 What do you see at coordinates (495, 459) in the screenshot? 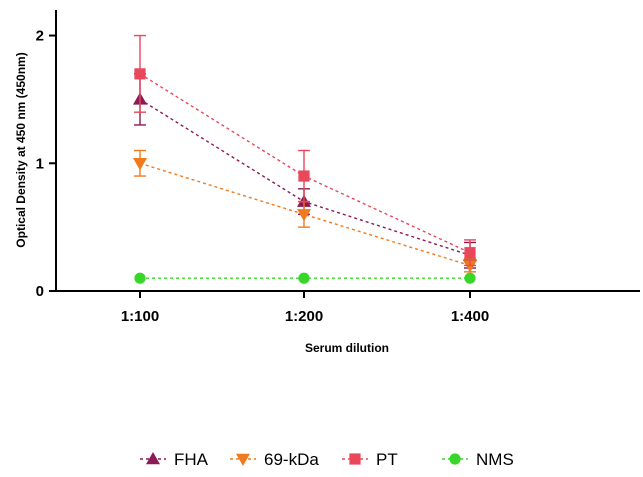
I see `legend-label-nms: NMS` at bounding box center [495, 459].